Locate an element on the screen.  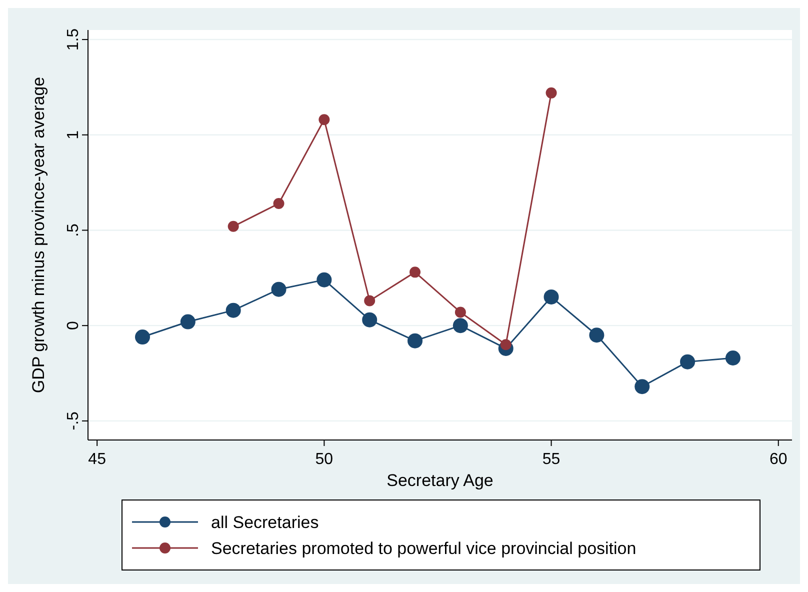
y-tick-label: 1 is located at coordinates (73, 135).